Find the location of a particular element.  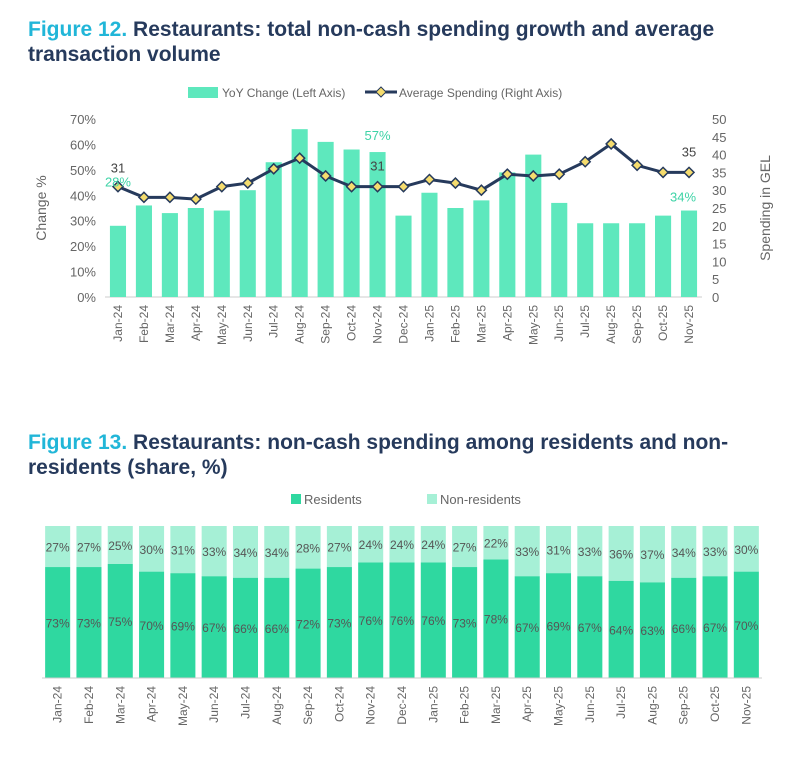

y2-tick-label: 20 is located at coordinates (719, 226).